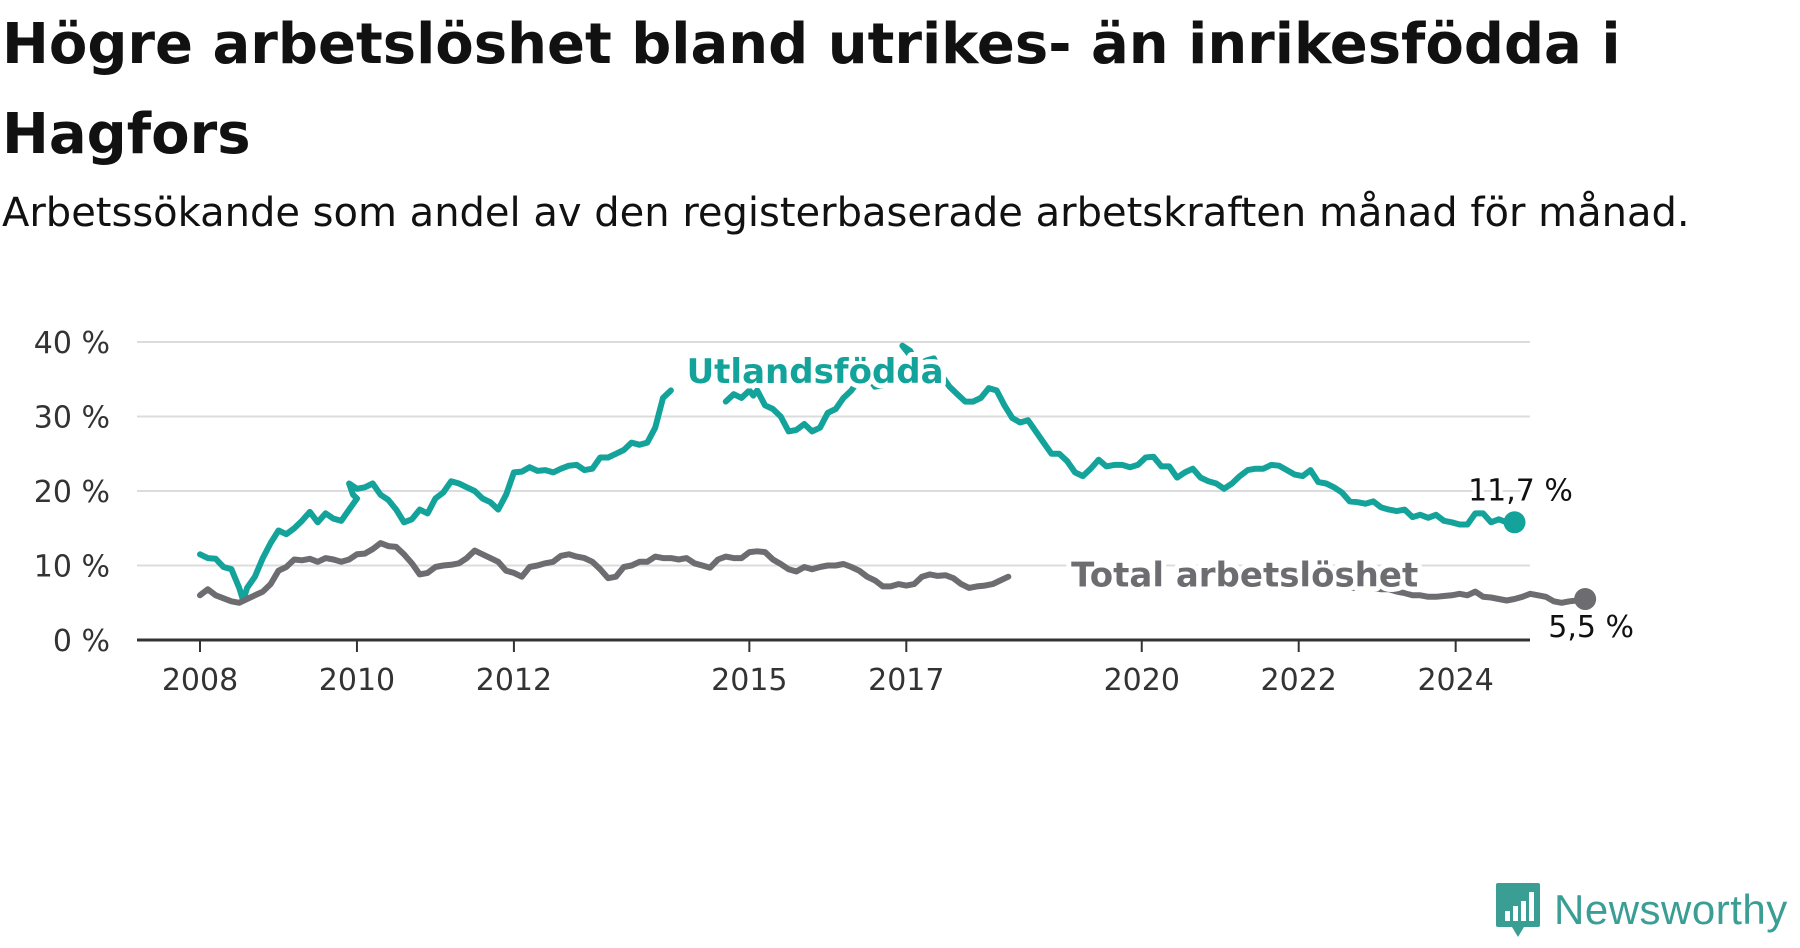  Describe the element at coordinates (81, 641) in the screenshot. I see `y-tick-label: 0 %` at that location.